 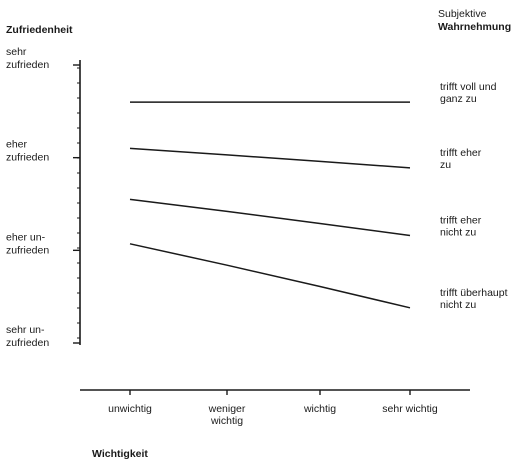 I want to click on y-level-label: eher zufrieden, so click(x=27, y=151).